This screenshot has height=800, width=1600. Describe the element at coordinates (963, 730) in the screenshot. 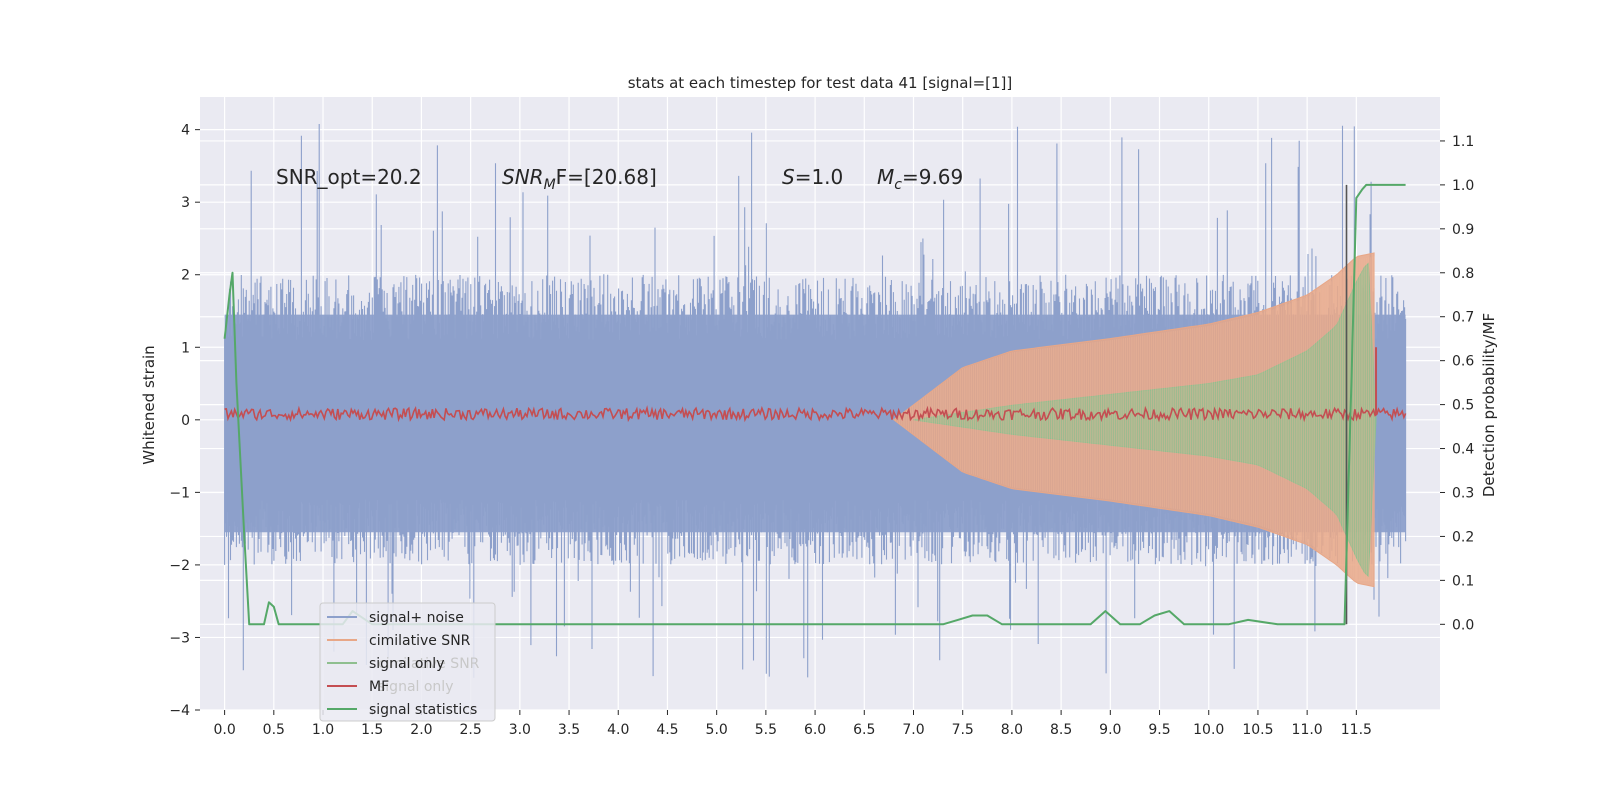

I see `x-tick-label-15: 7.5` at that location.